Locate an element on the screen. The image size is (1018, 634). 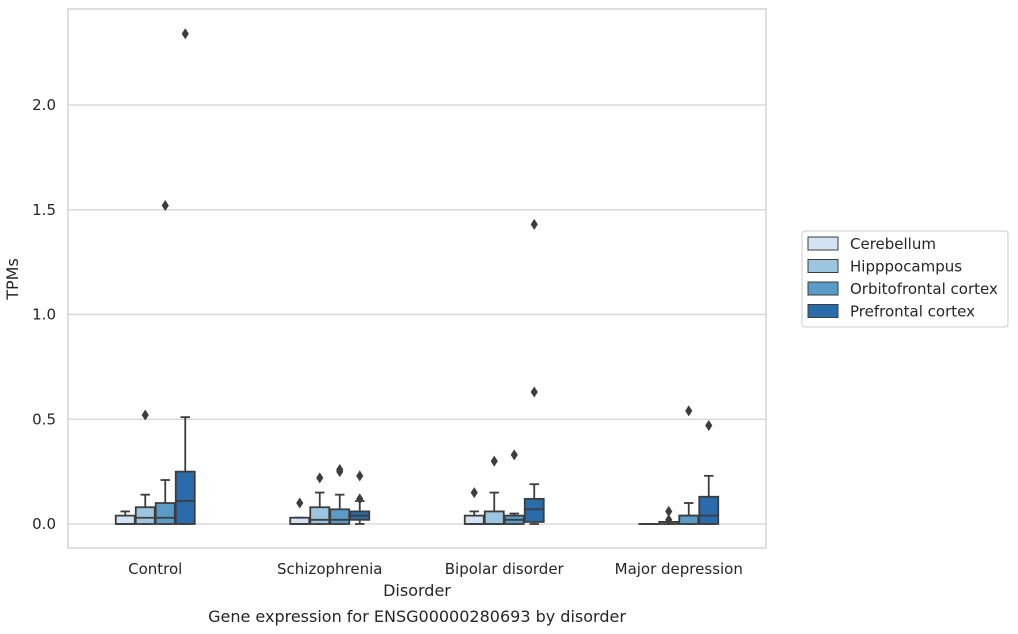
legend-frame is located at coordinates (905, 279).